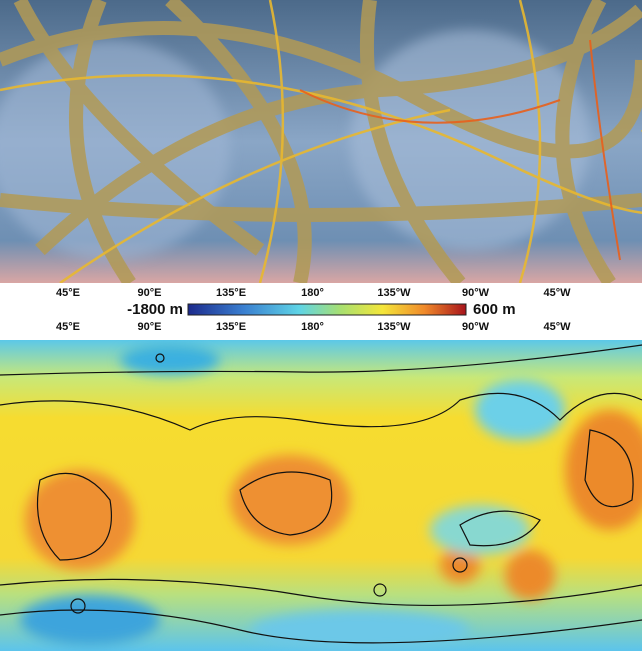 The image size is (642, 651). What do you see at coordinates (327, 309) in the screenshot?
I see `colorbar` at bounding box center [327, 309].